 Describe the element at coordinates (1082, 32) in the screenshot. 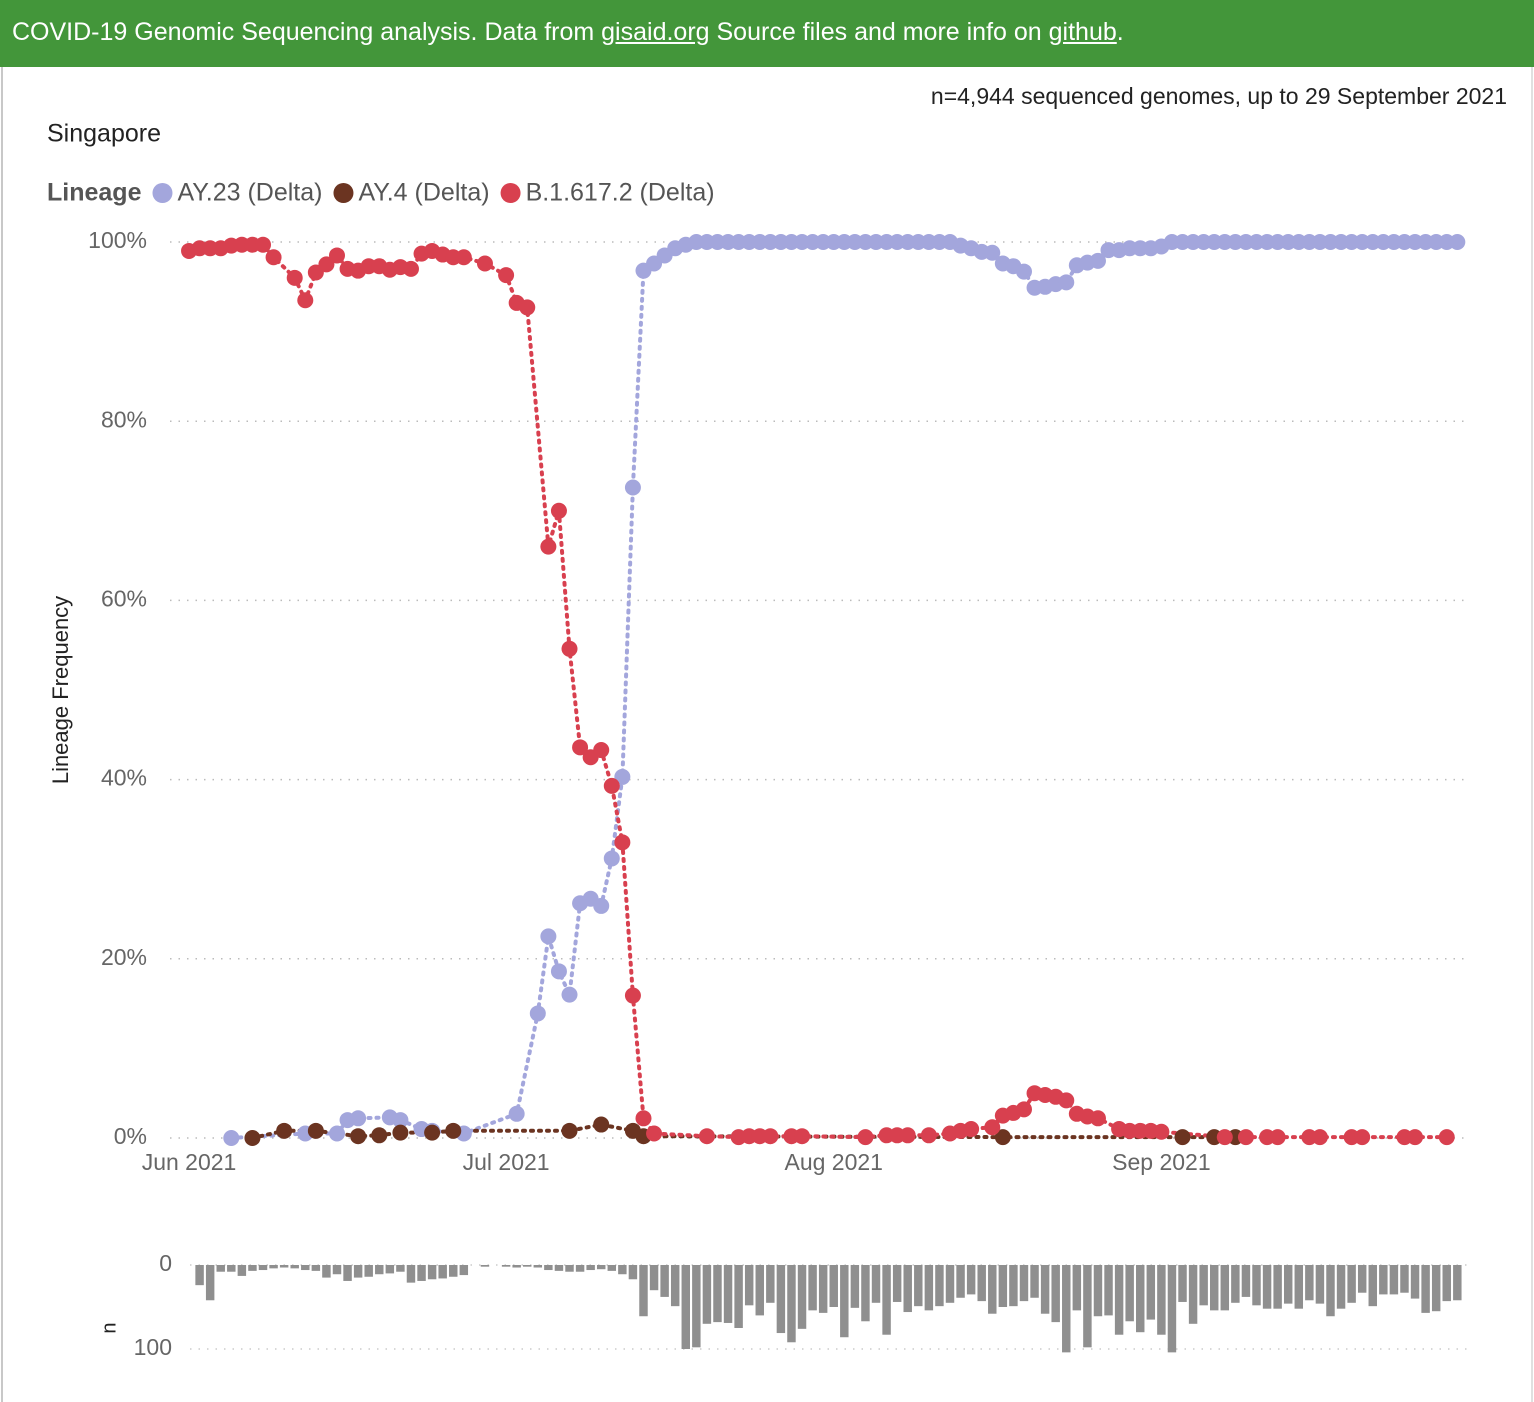

I see `github-link: github` at that location.